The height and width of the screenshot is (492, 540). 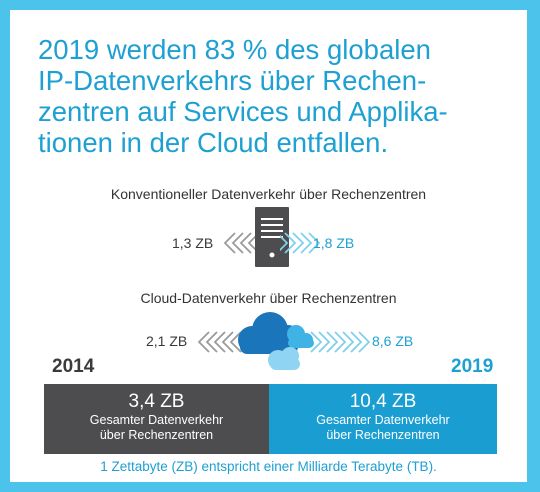 I want to click on cloud-left-arrows, so click(x=220, y=342).